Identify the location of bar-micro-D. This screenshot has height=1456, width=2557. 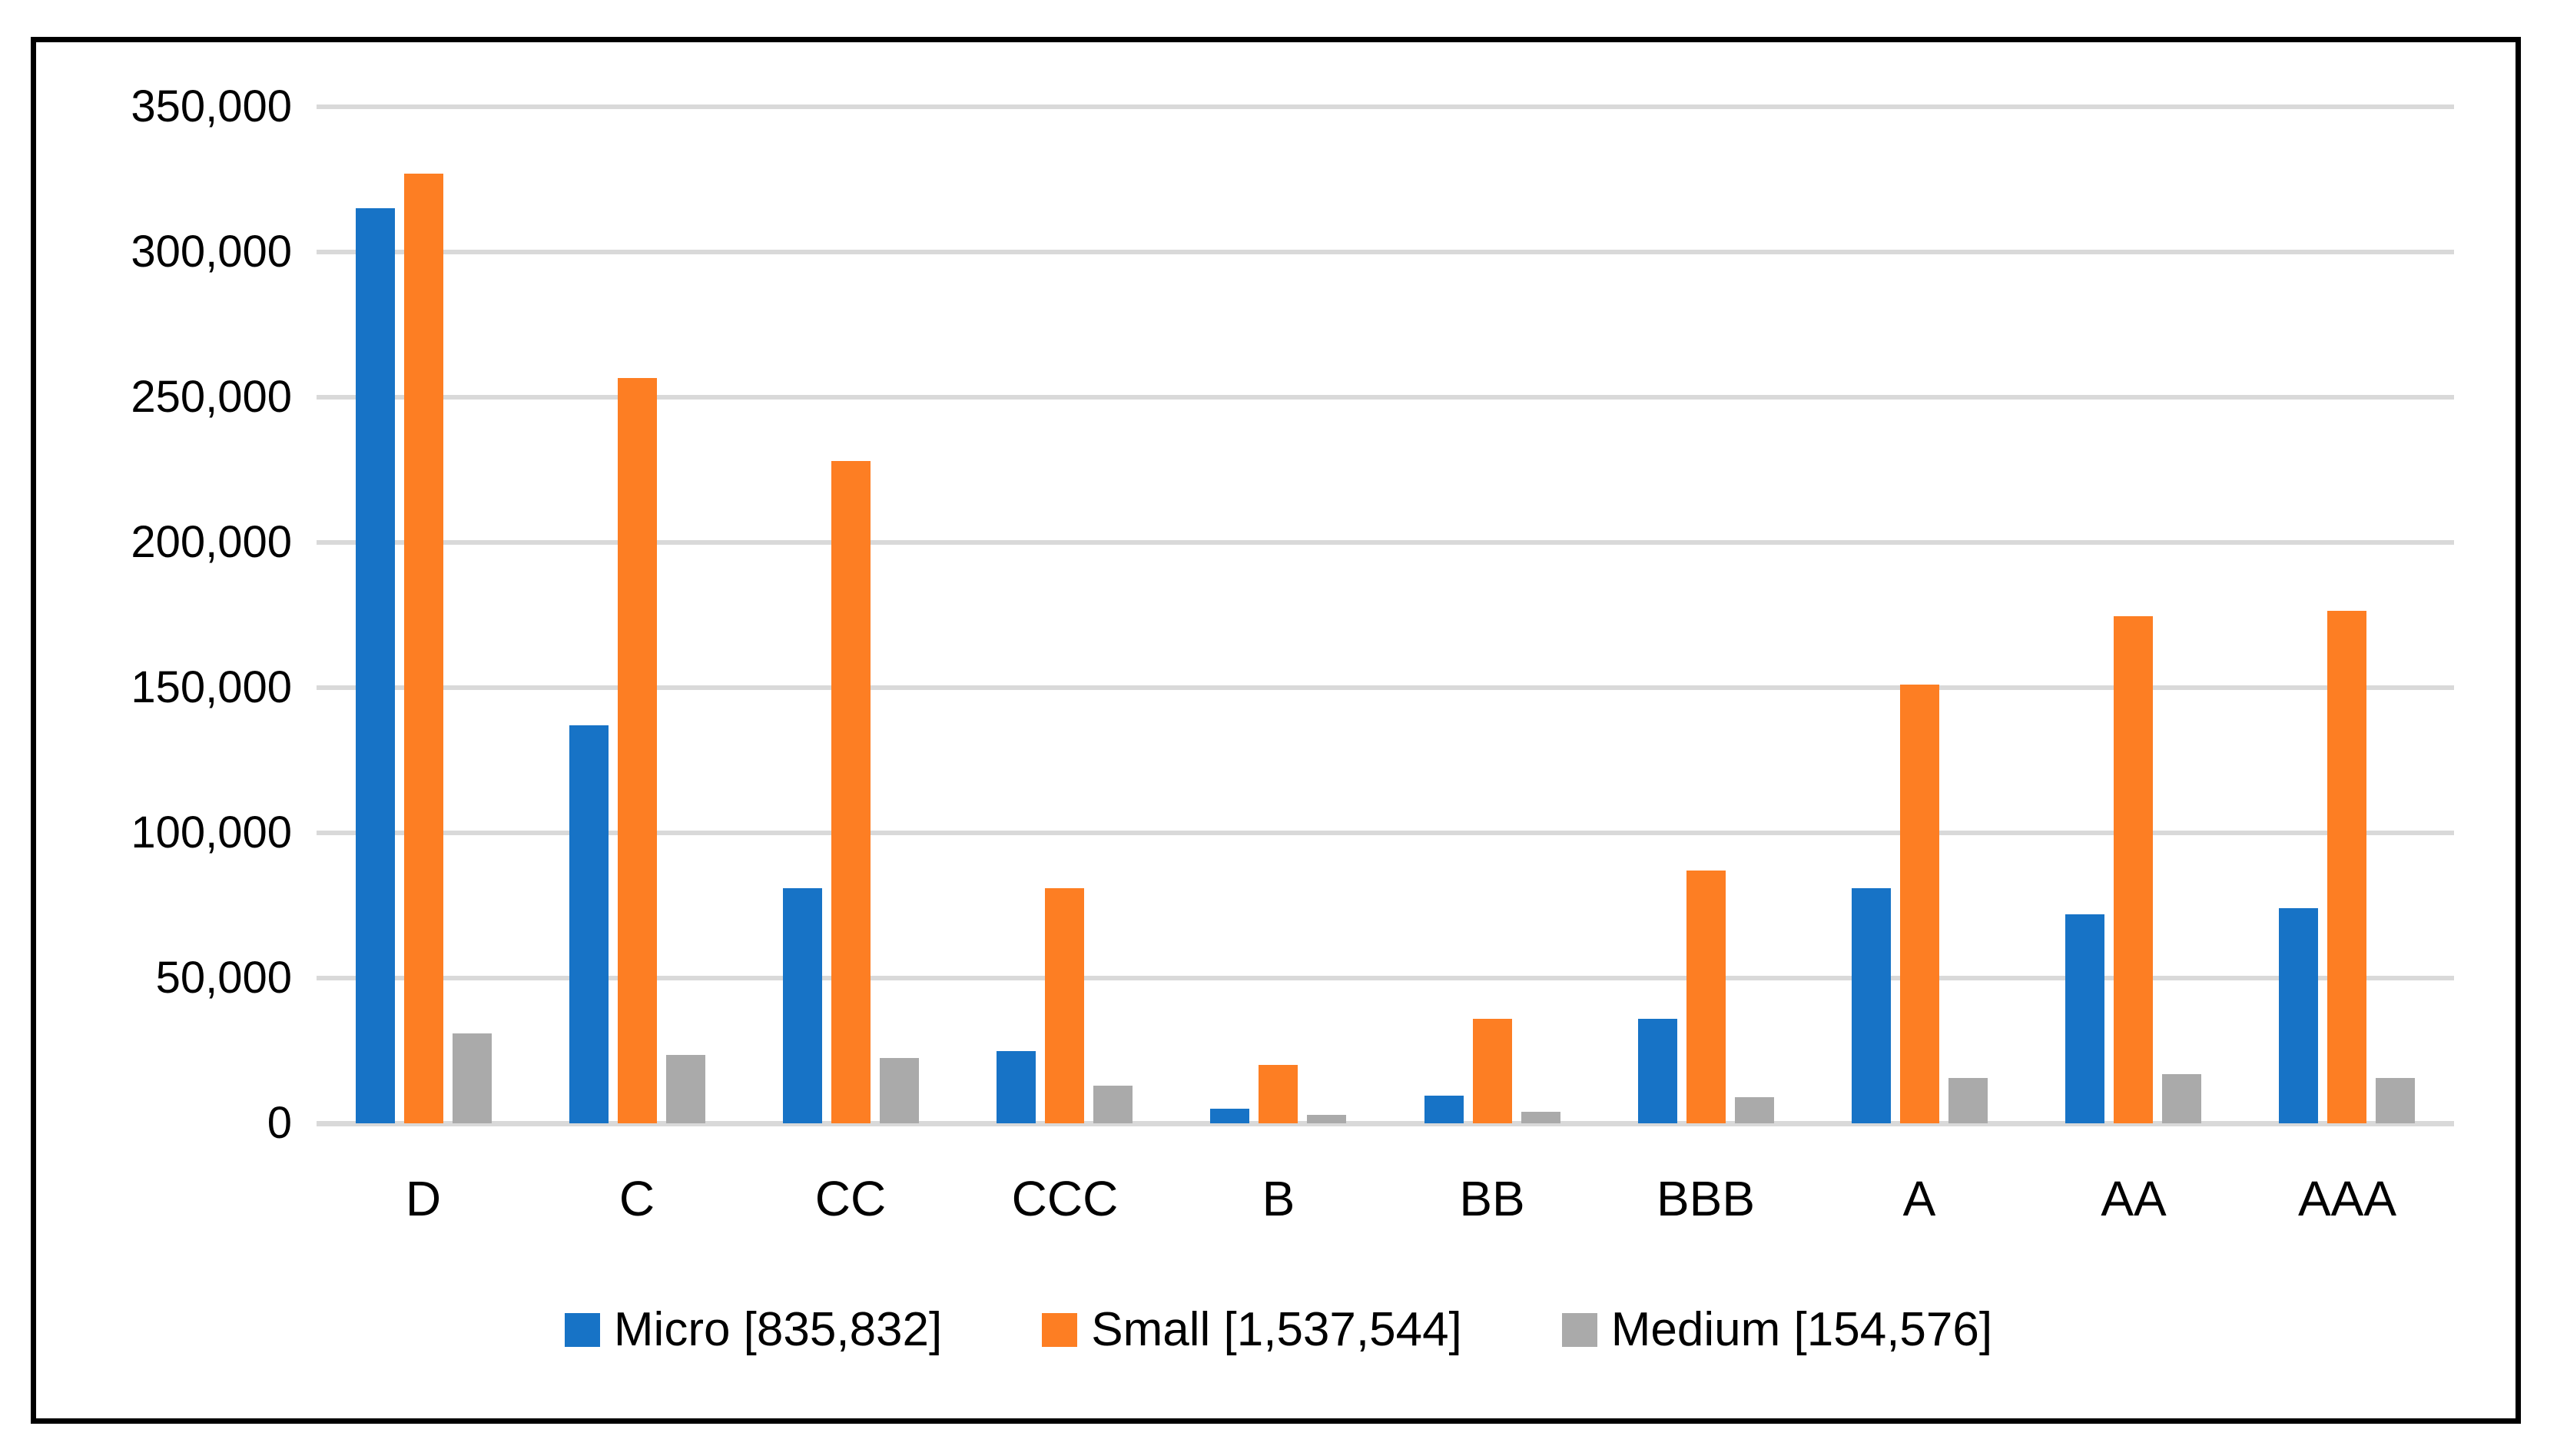
(375, 665).